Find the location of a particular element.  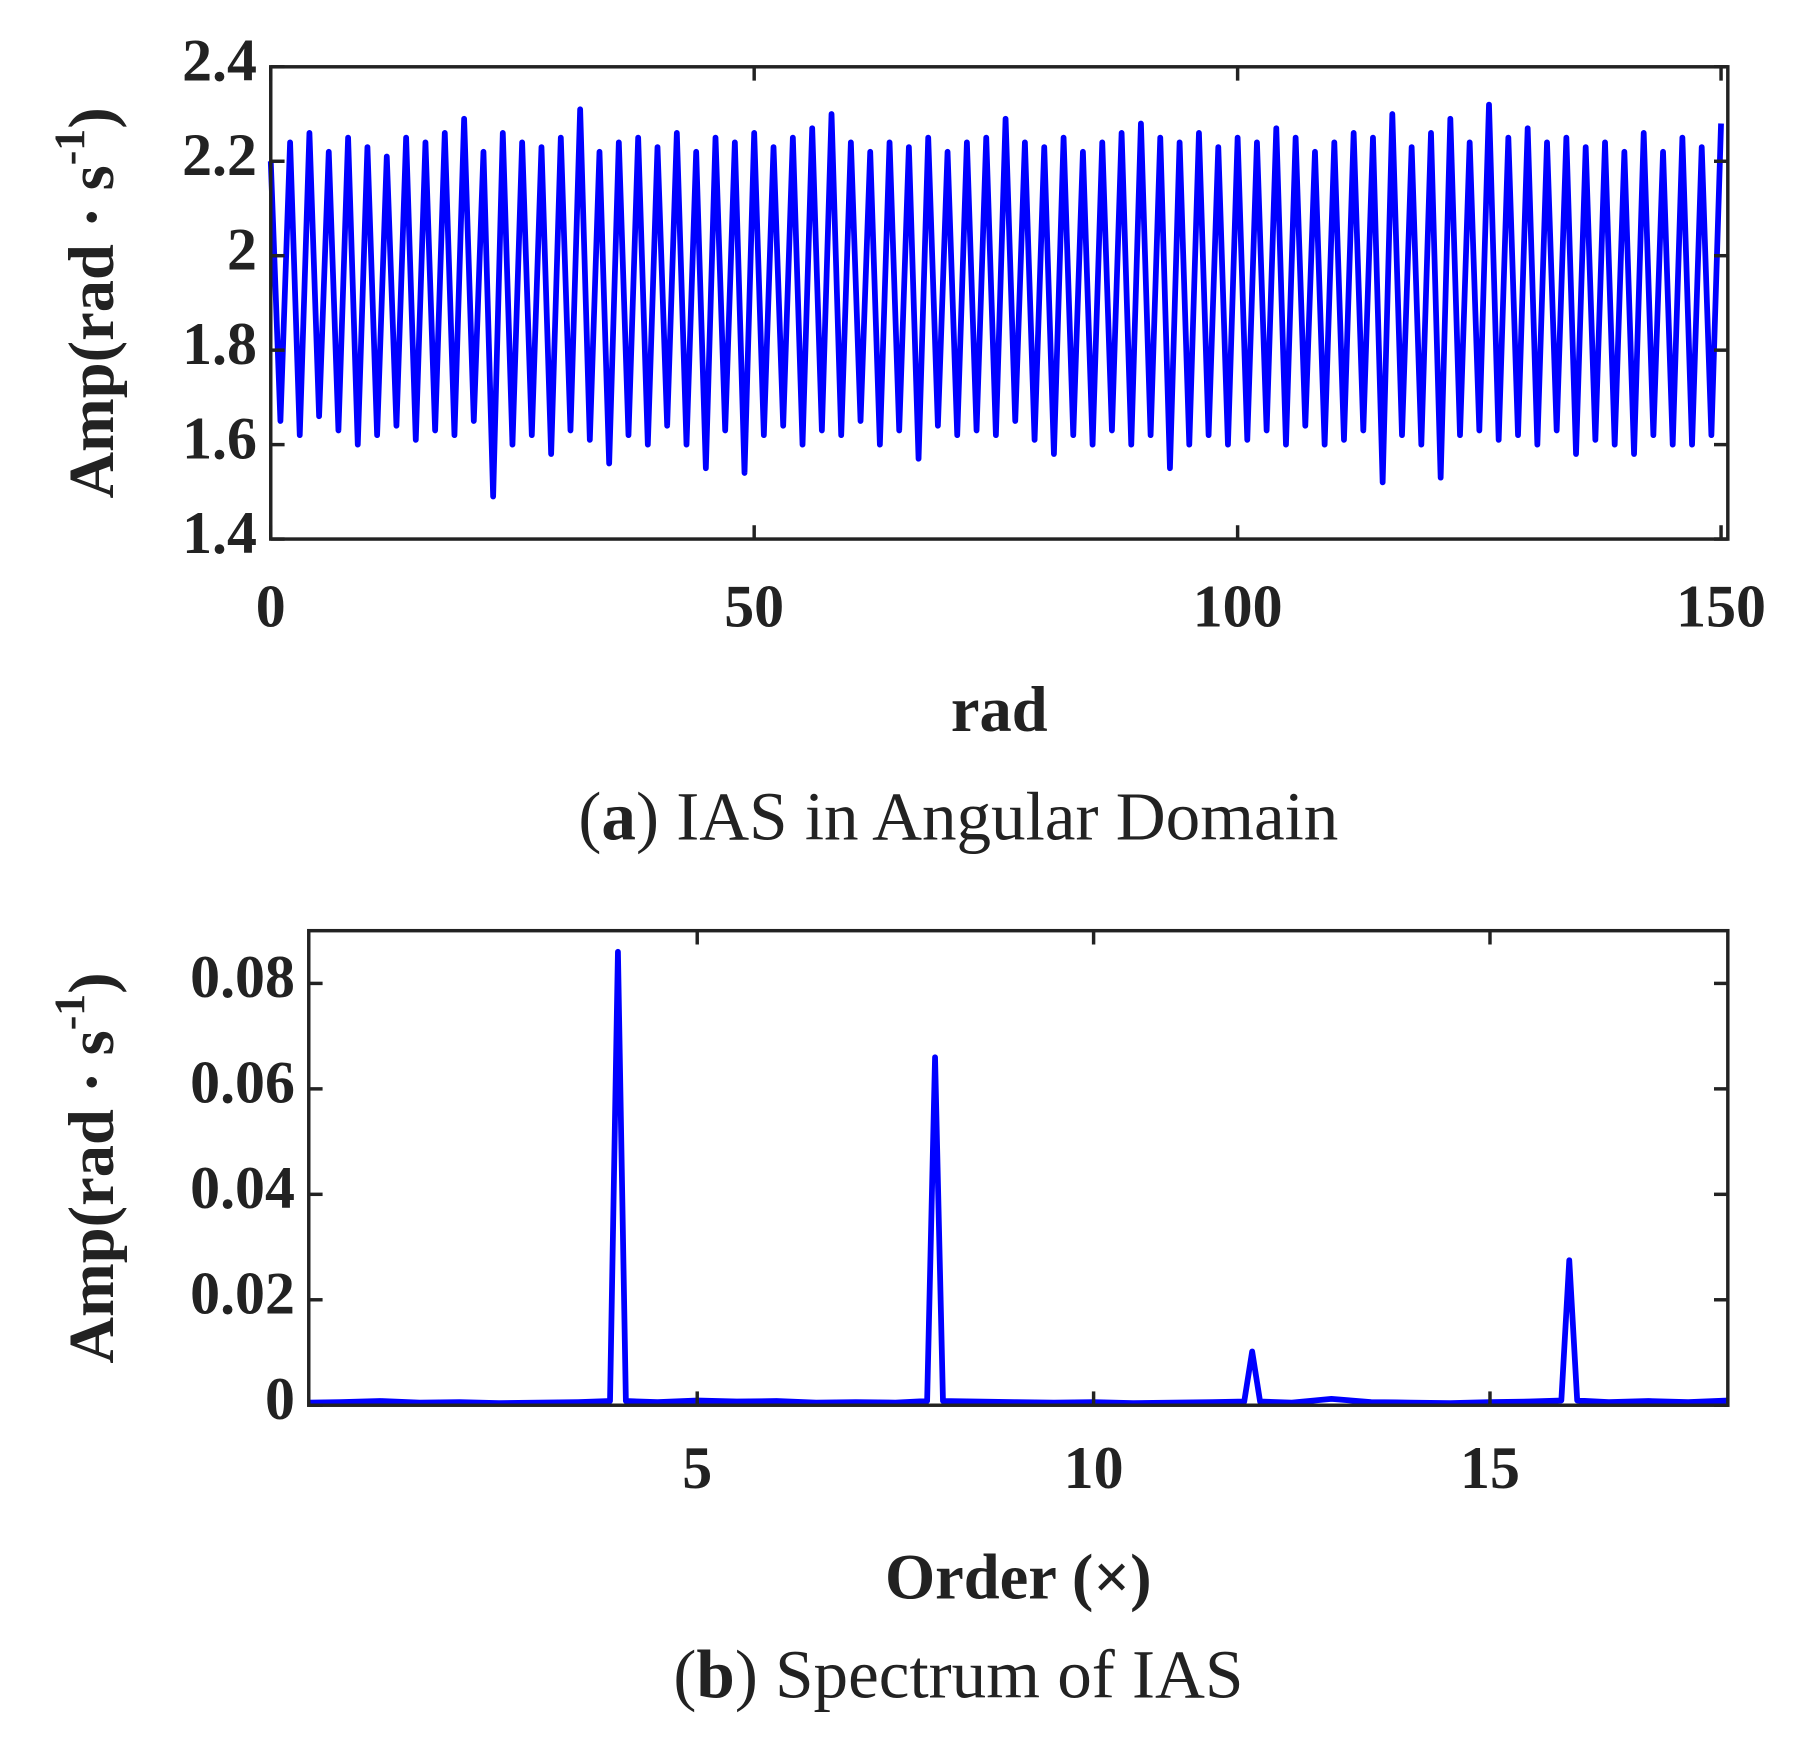

y-tick-label: 0.08 is located at coordinates (242, 977).